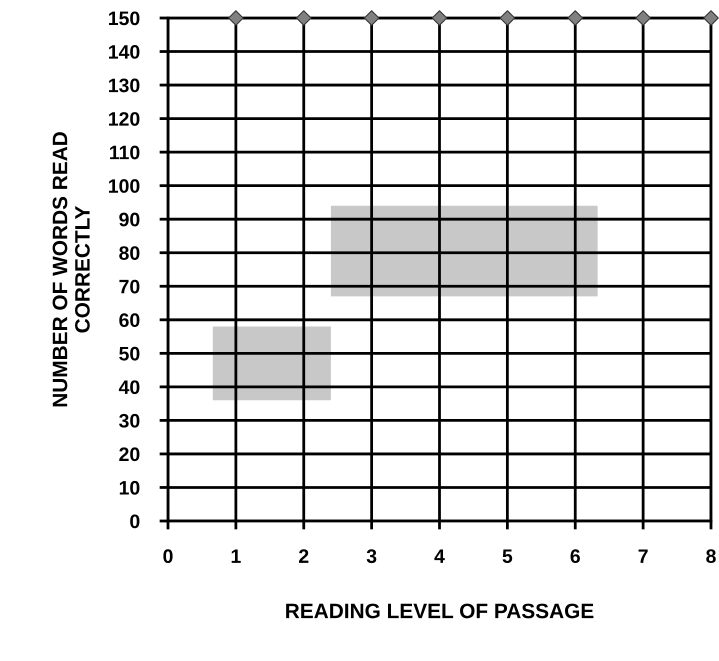 This screenshot has width=719, height=661. Describe the element at coordinates (440, 611) in the screenshot. I see `x-axis-title: READING LEVEL OF PASSAGE` at that location.